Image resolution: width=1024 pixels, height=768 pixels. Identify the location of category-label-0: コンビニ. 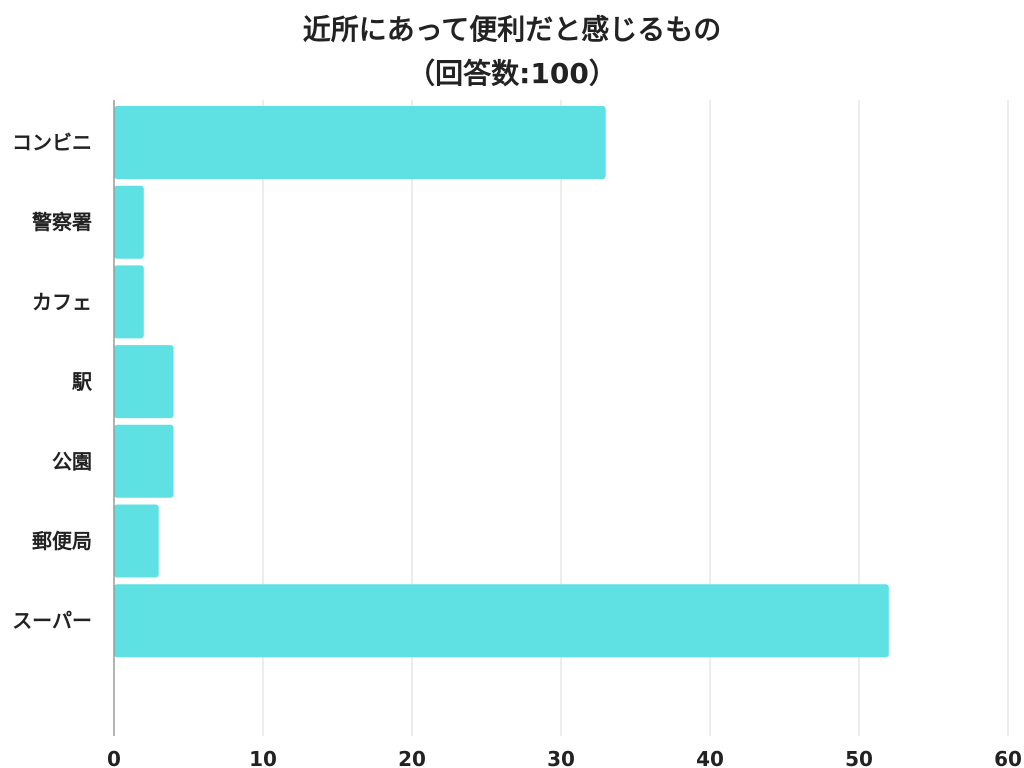
(52, 143).